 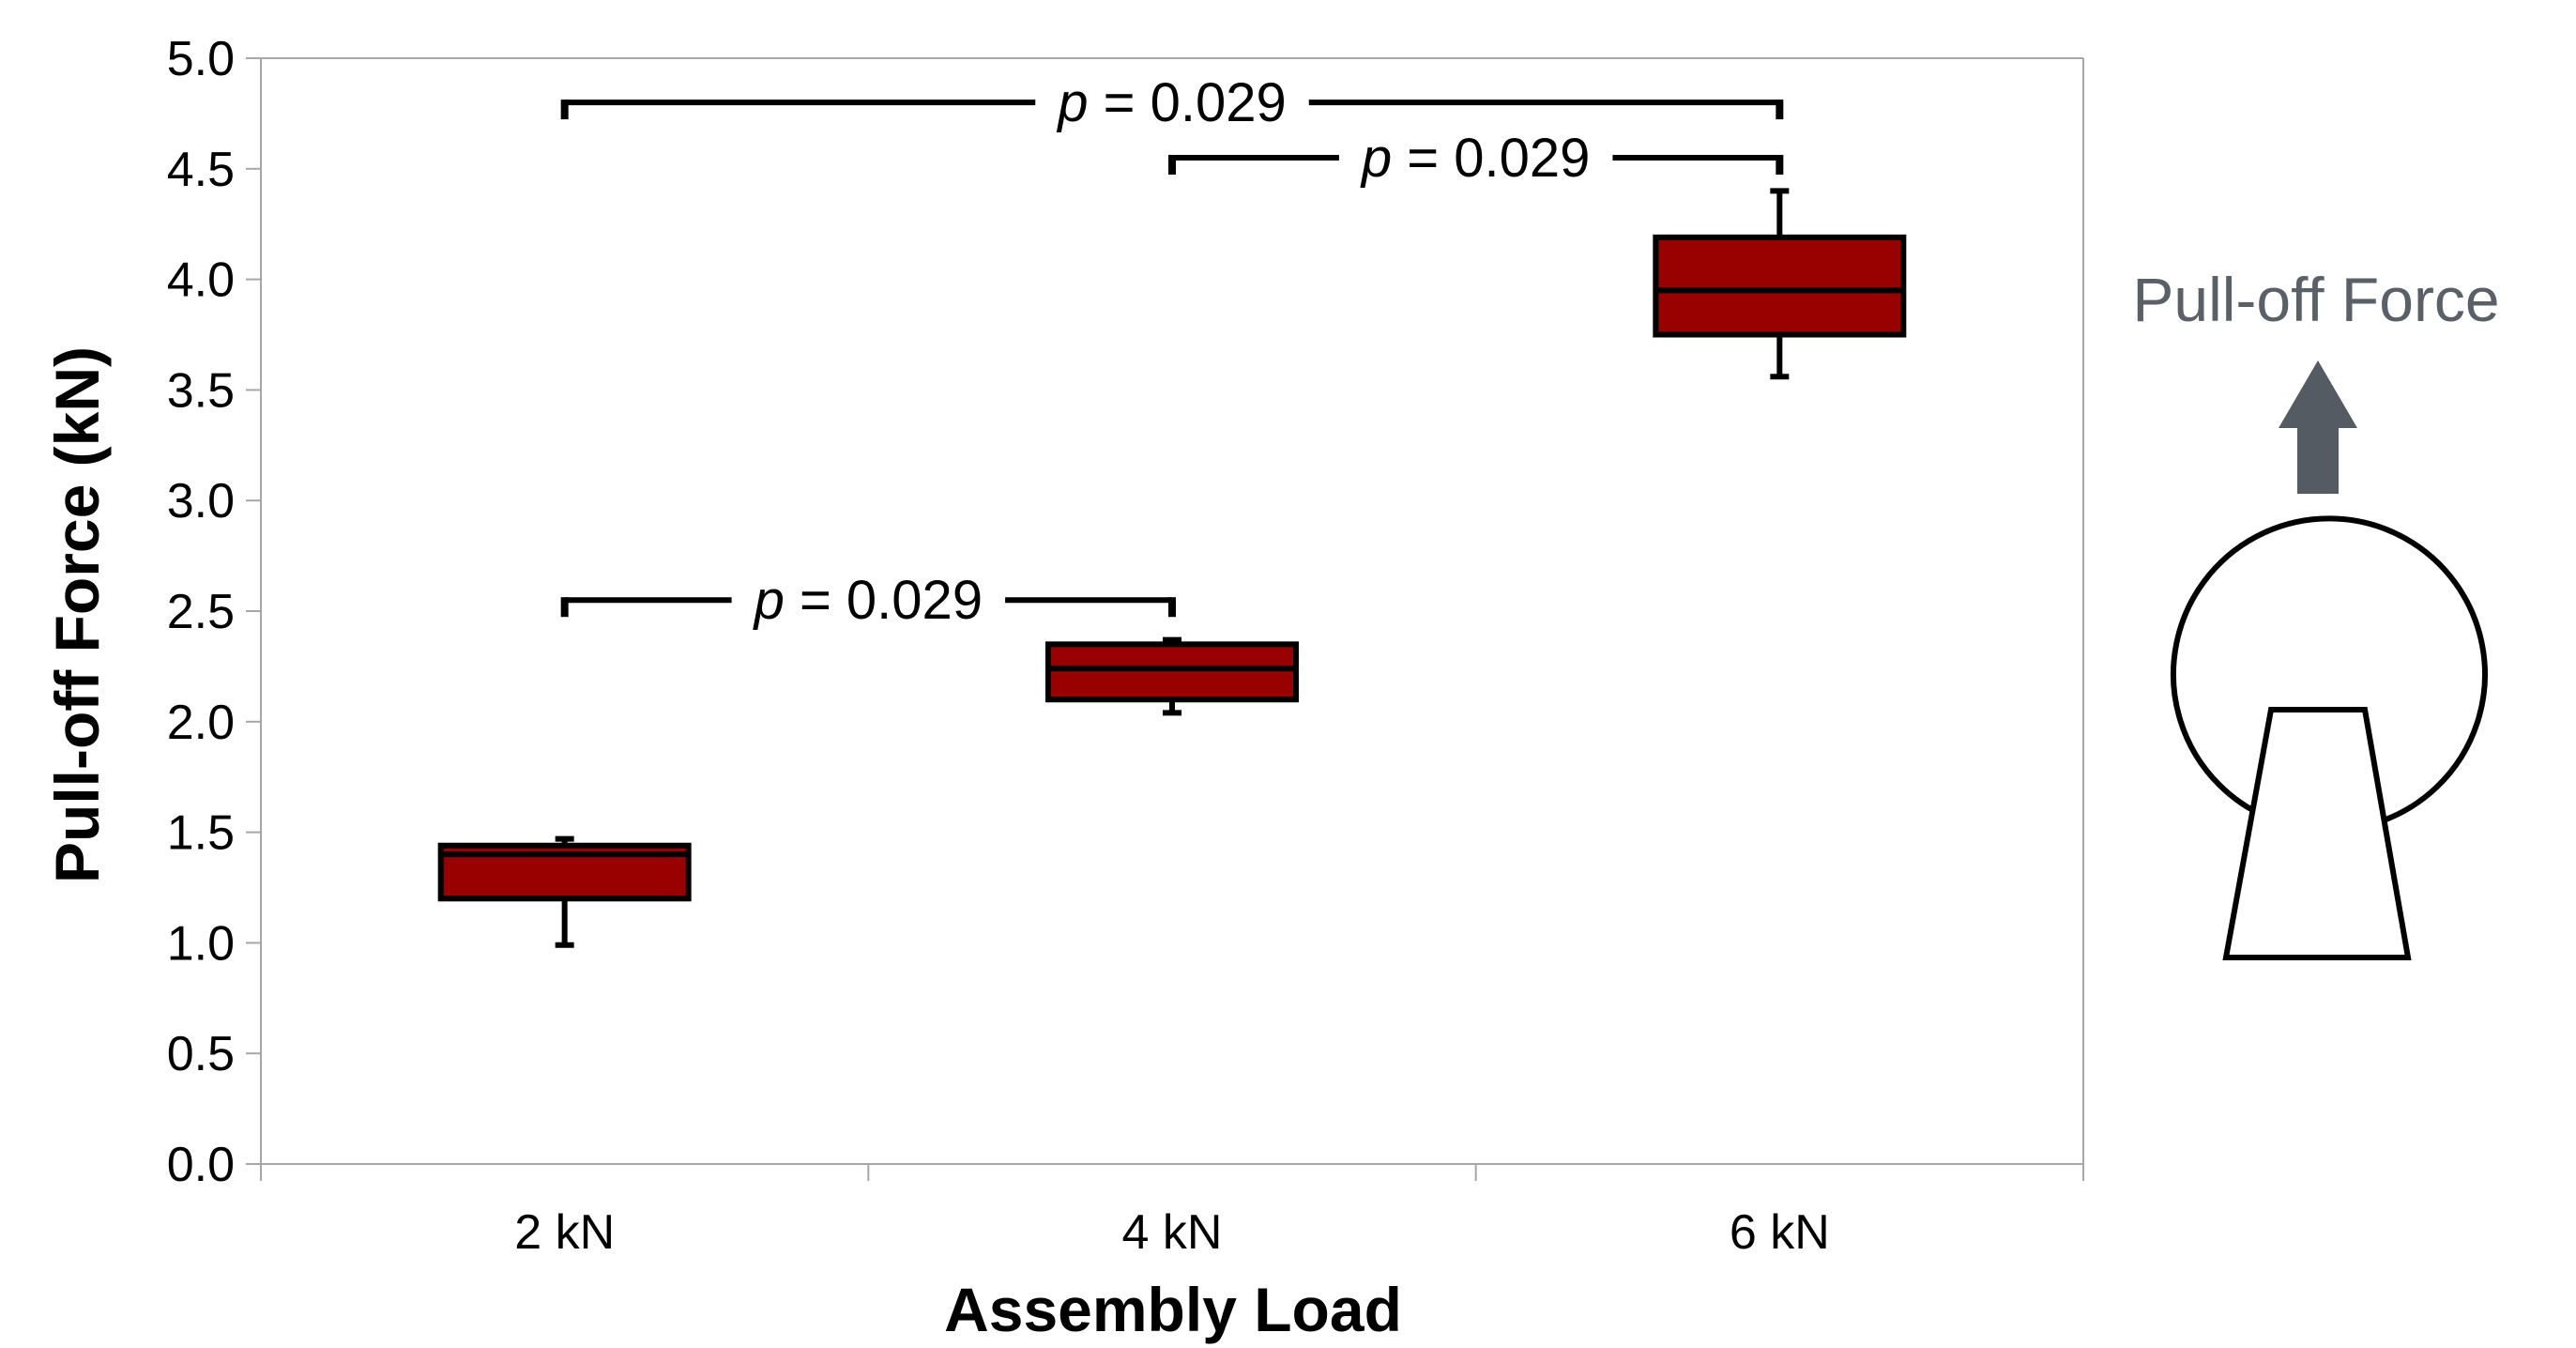 What do you see at coordinates (1780, 1233) in the screenshot?
I see `x-tick-label: 6 kN` at bounding box center [1780, 1233].